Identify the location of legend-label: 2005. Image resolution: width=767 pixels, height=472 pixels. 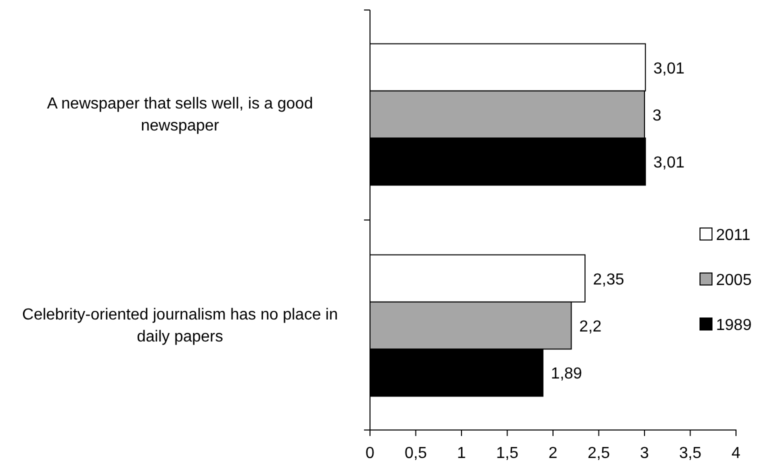
(734, 280).